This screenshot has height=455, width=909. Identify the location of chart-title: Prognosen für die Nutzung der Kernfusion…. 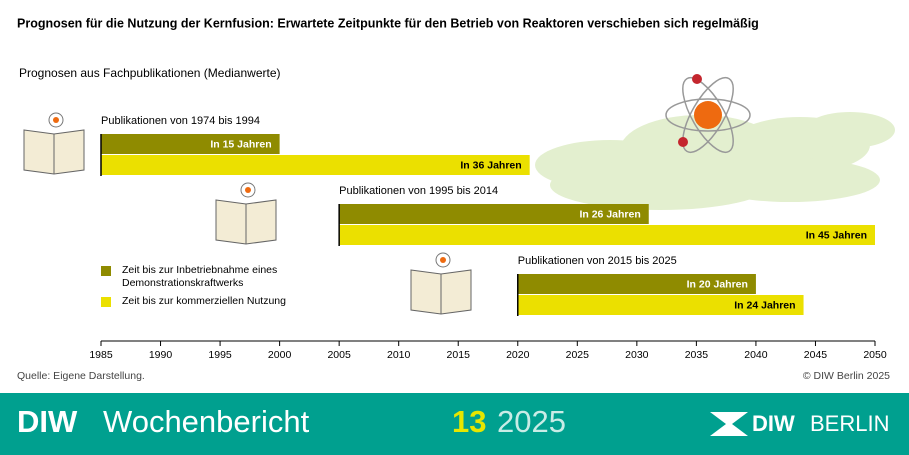
(388, 23).